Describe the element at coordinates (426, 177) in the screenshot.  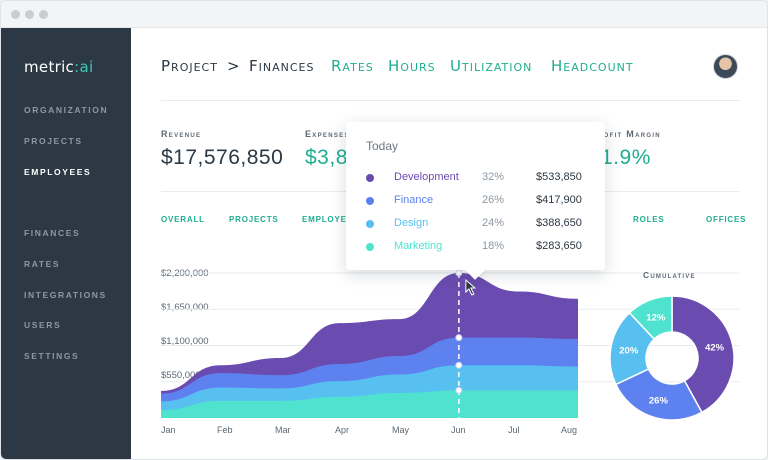
I see `series-name: Development` at that location.